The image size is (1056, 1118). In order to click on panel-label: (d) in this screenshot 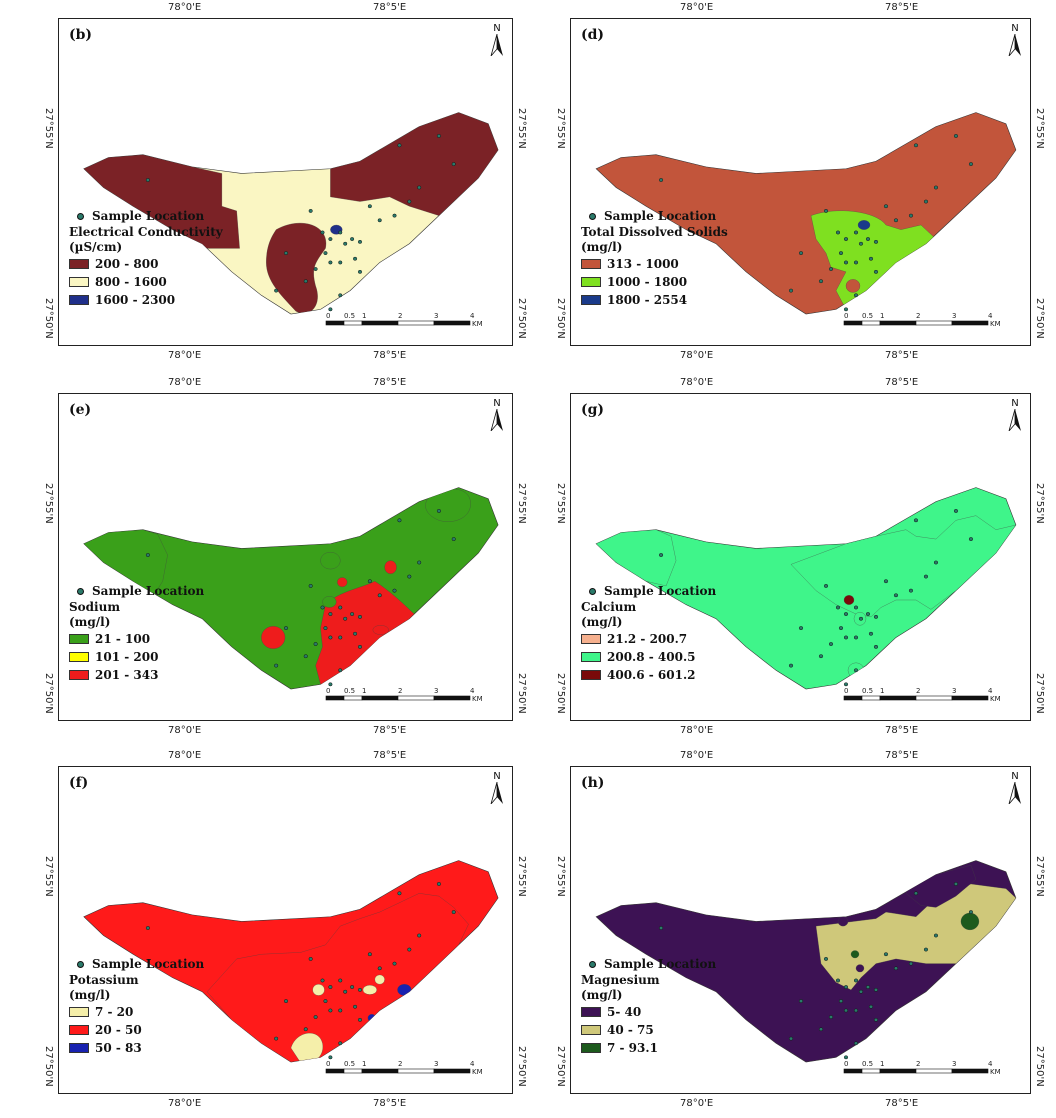, I will do `click(593, 35)`.